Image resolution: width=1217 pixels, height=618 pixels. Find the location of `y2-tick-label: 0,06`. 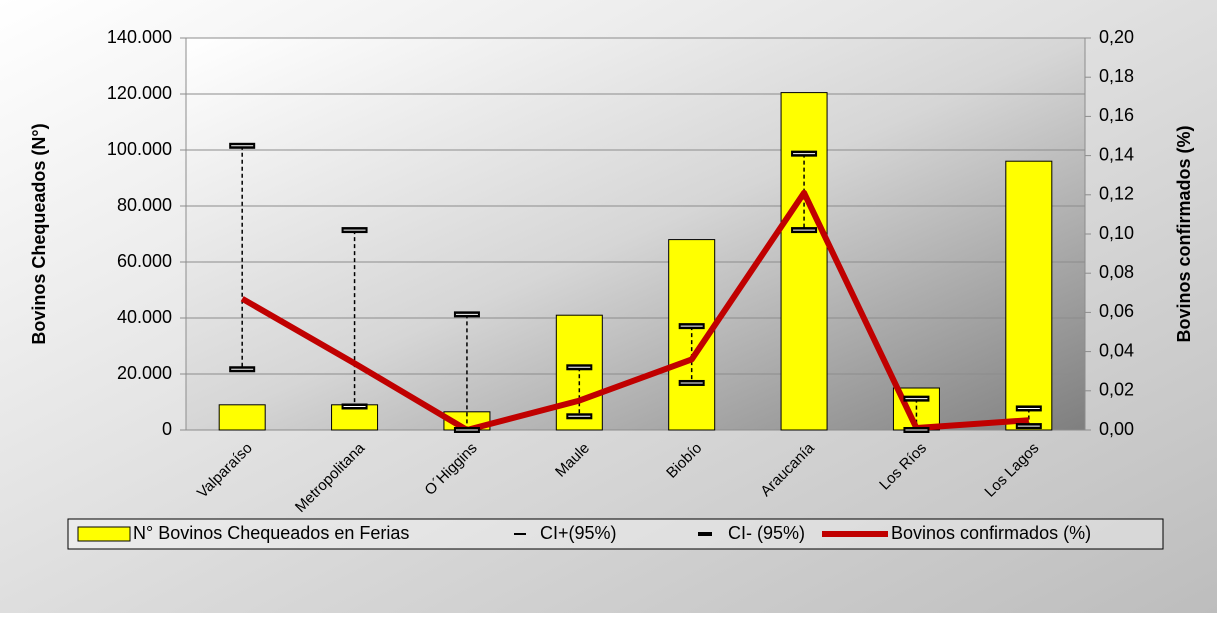

y2-tick-label: 0,06 is located at coordinates (1116, 311).